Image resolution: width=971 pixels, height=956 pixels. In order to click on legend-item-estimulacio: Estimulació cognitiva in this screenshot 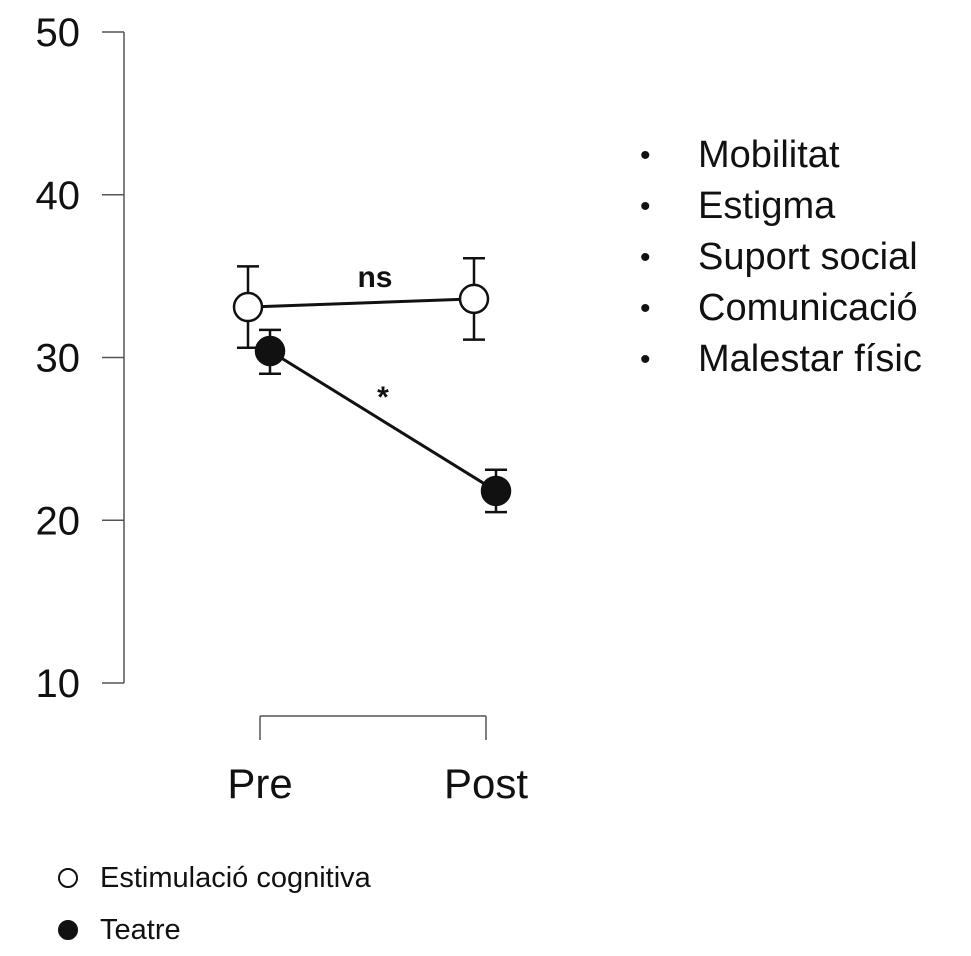, I will do `click(214, 878)`.